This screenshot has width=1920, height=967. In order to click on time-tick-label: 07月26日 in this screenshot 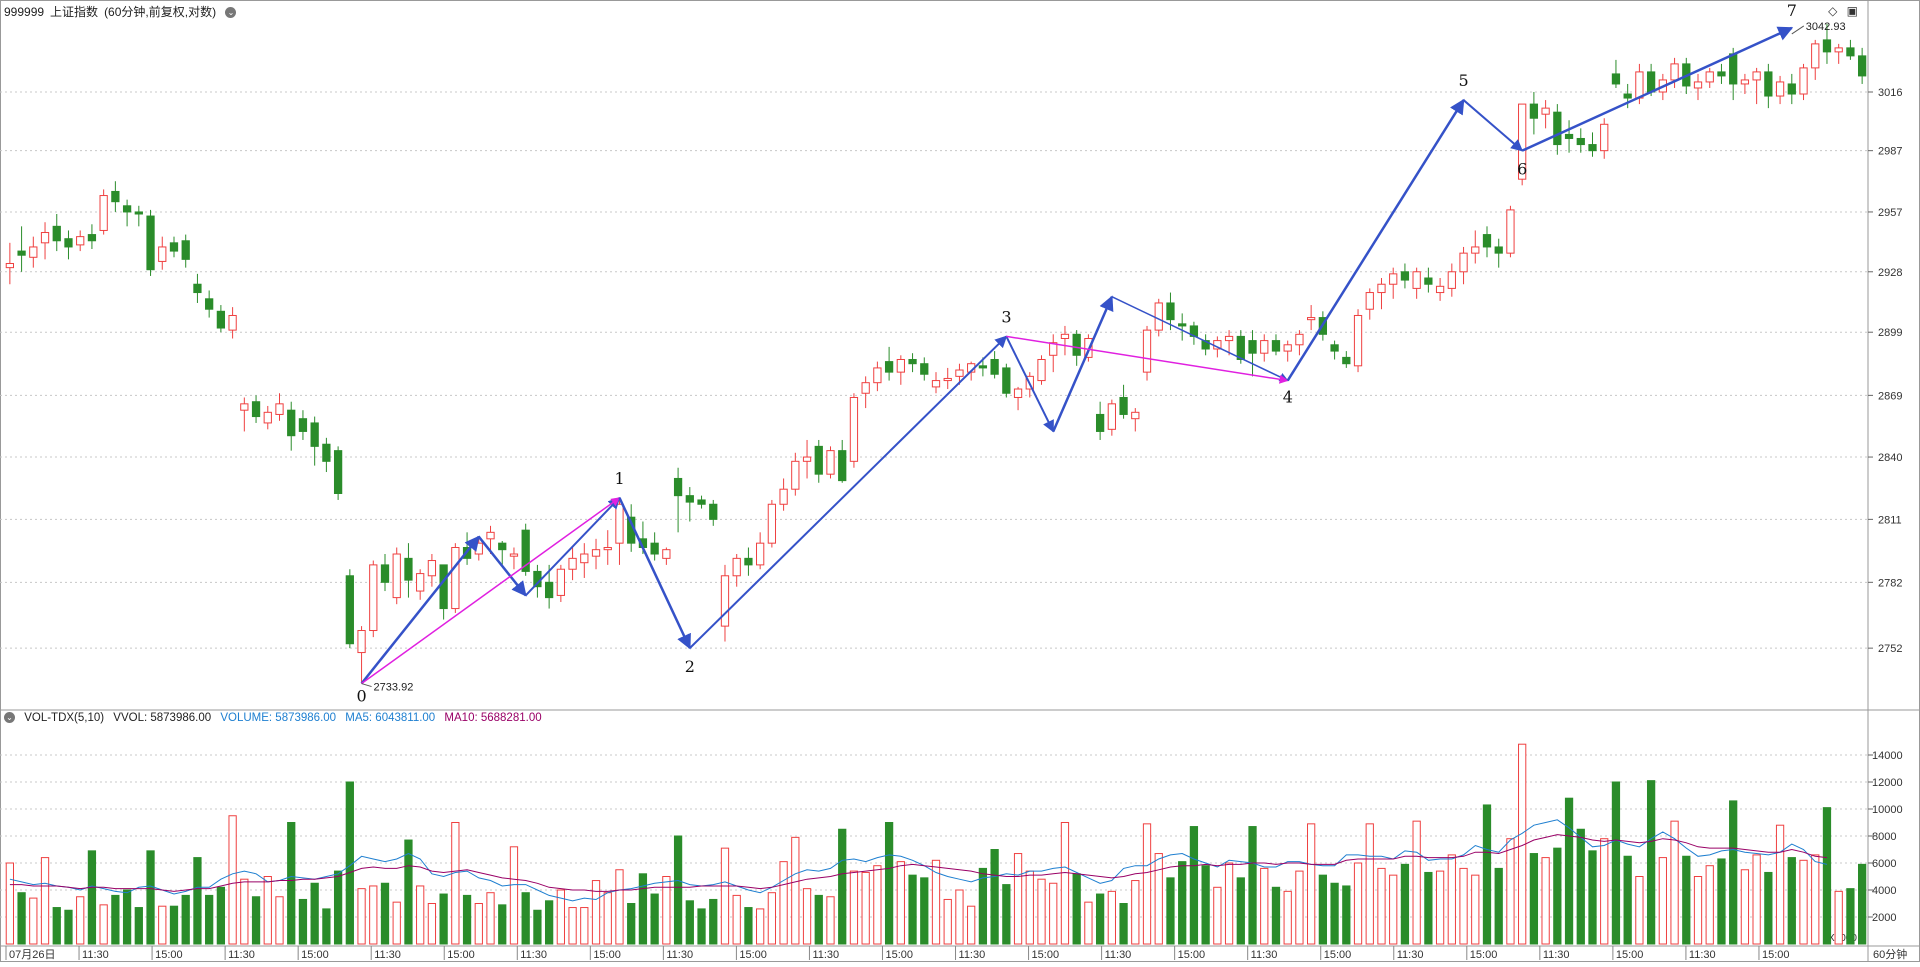, I will do `click(32, 955)`.